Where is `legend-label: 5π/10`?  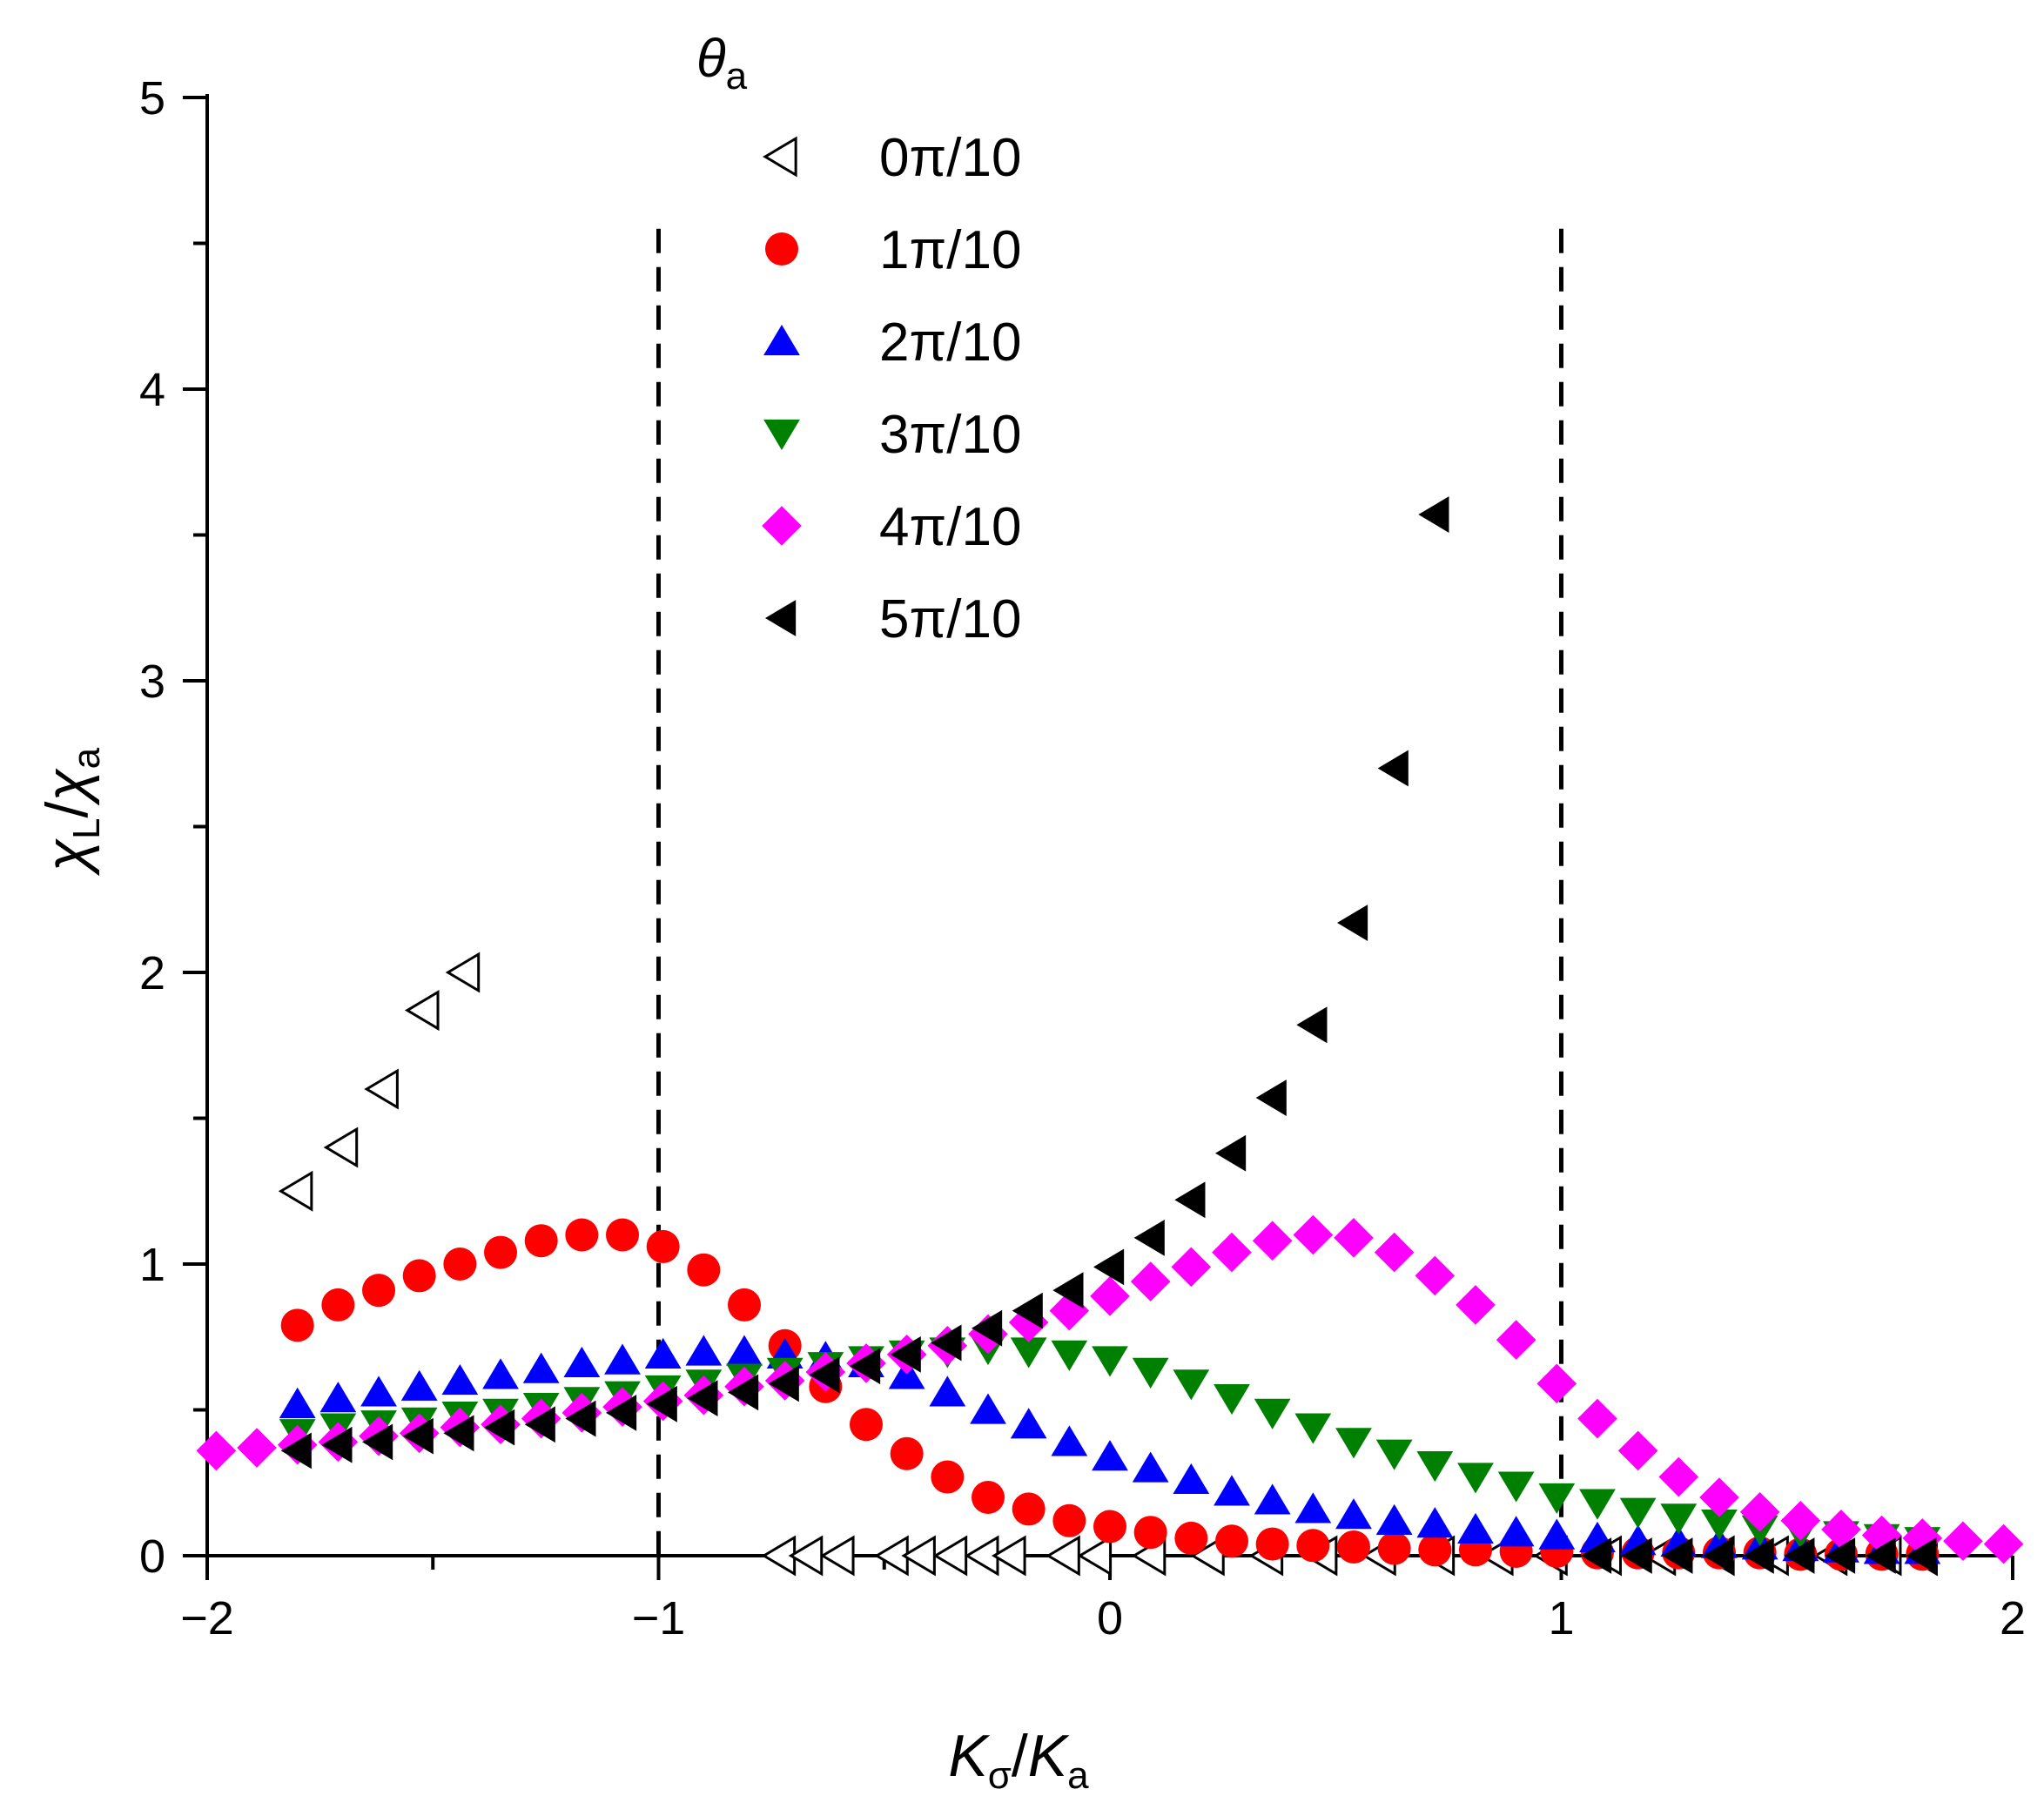 legend-label: 5π/10 is located at coordinates (950, 619).